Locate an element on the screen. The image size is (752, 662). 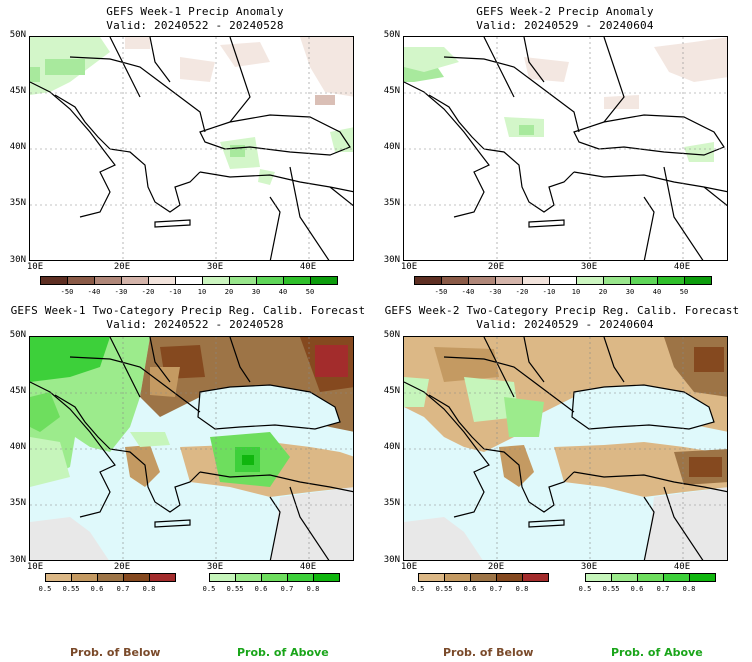
prob-above-label-left: Prob. of Above is located at coordinates (283, 652).